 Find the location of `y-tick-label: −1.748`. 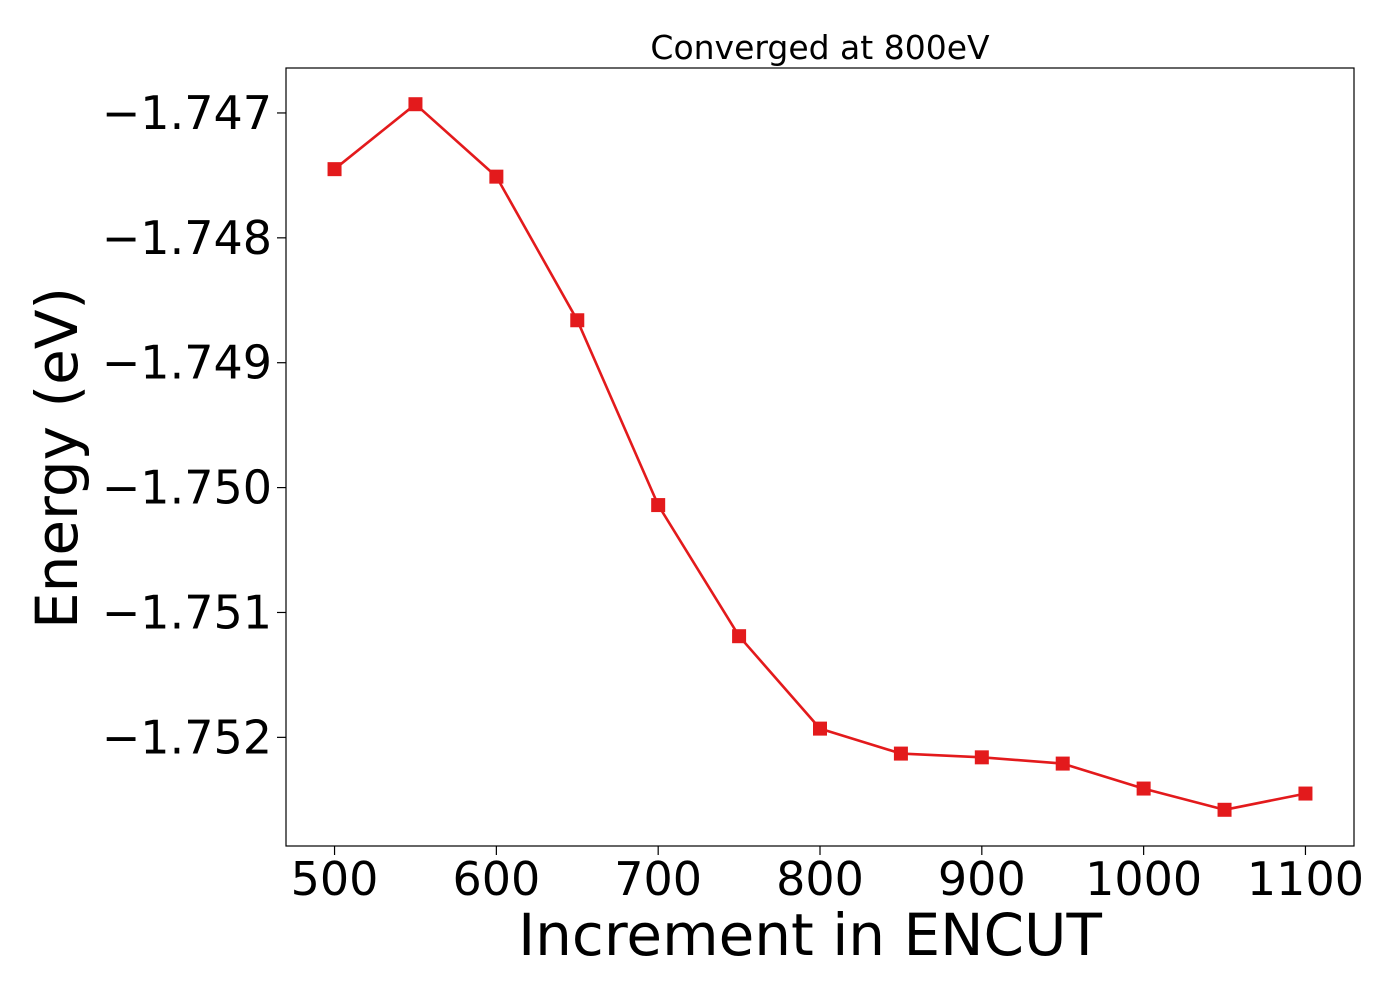

y-tick-label: −1.748 is located at coordinates (187, 238).